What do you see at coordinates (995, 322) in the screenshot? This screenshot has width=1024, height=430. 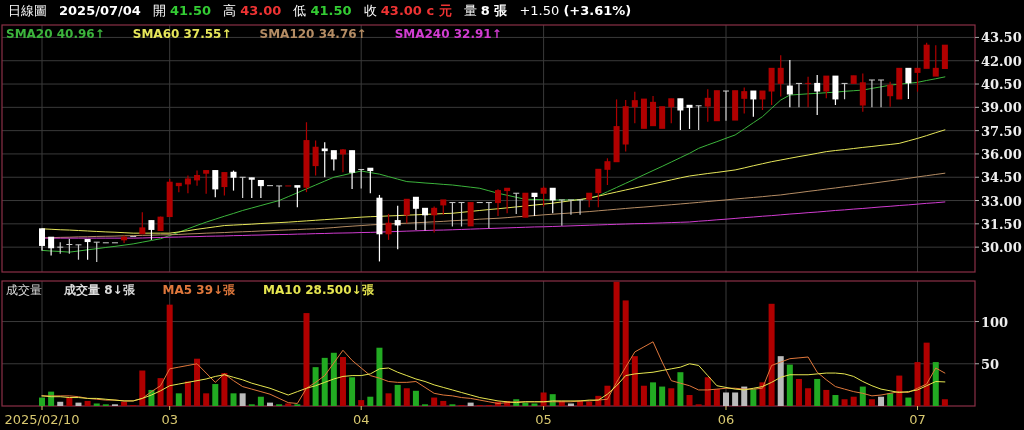 I see `y-tick-label: 100` at bounding box center [995, 322].